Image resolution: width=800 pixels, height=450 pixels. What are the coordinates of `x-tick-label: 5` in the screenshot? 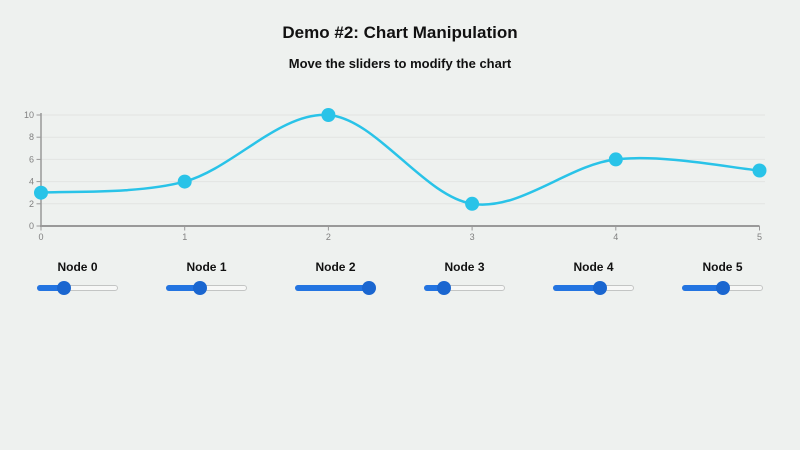 It's located at (759, 237).